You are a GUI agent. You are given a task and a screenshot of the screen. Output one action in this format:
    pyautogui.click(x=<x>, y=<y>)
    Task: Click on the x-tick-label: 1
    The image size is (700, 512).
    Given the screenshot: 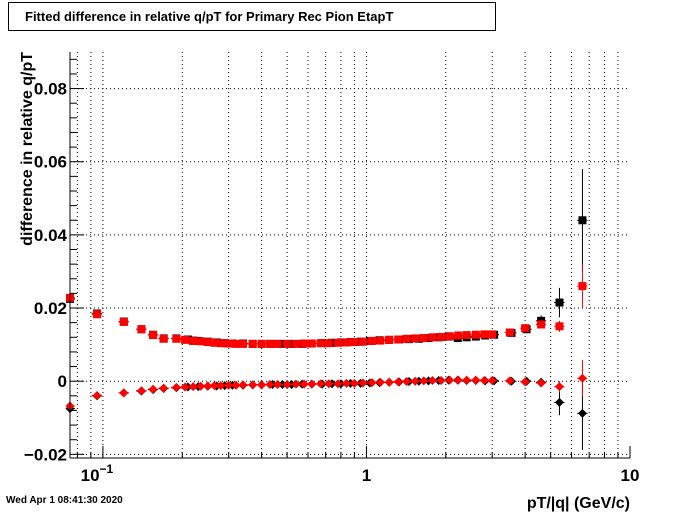 What is the action you would take?
    pyautogui.click(x=366, y=475)
    